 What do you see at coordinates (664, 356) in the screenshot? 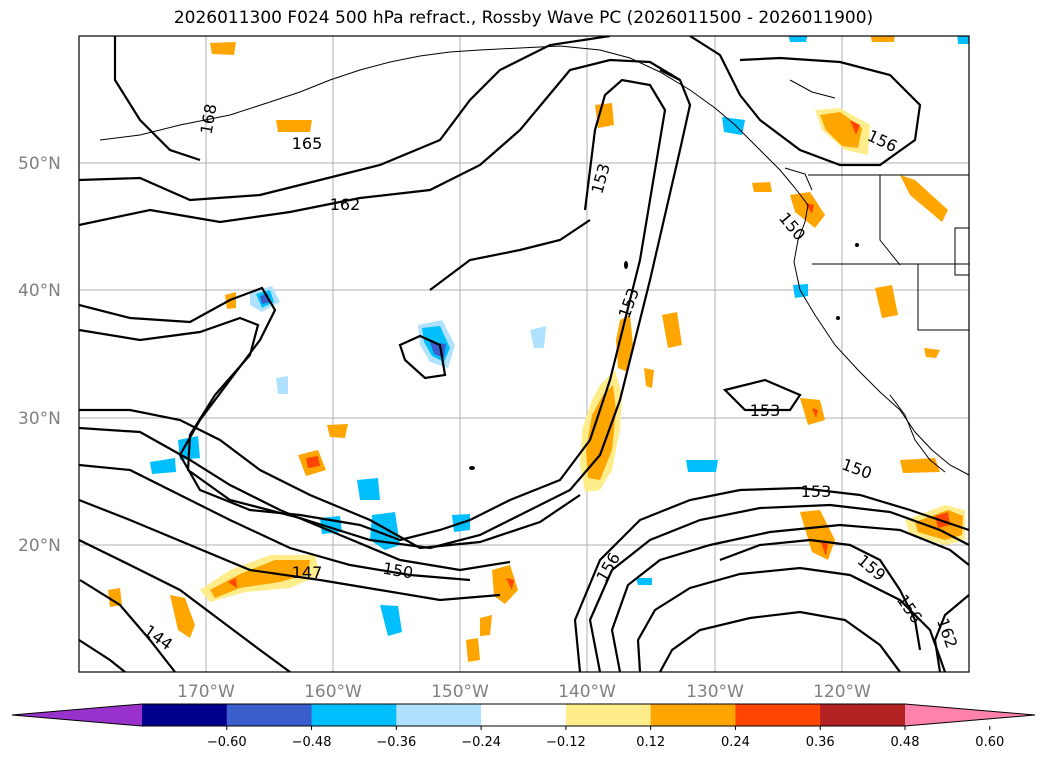
I see `contour-fragments` at bounding box center [664, 356].